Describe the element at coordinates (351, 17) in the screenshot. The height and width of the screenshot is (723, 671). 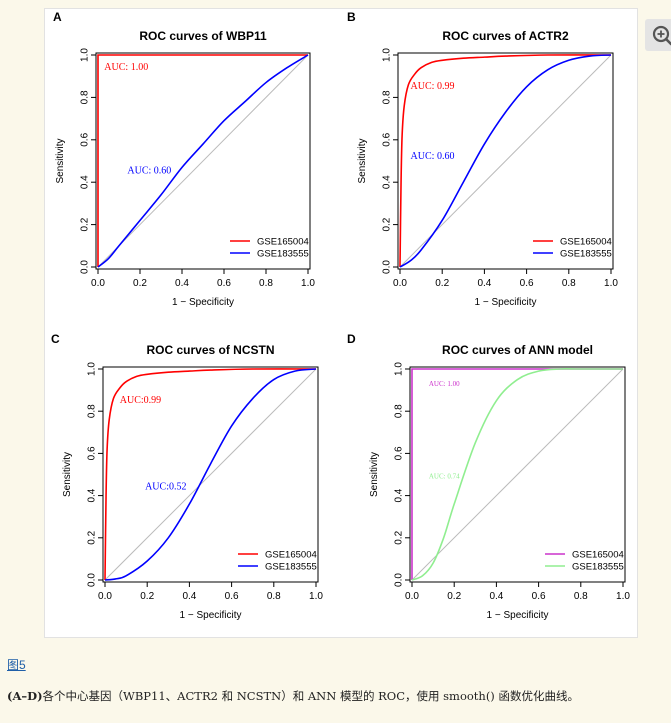
I see `panel-letter: B` at that location.